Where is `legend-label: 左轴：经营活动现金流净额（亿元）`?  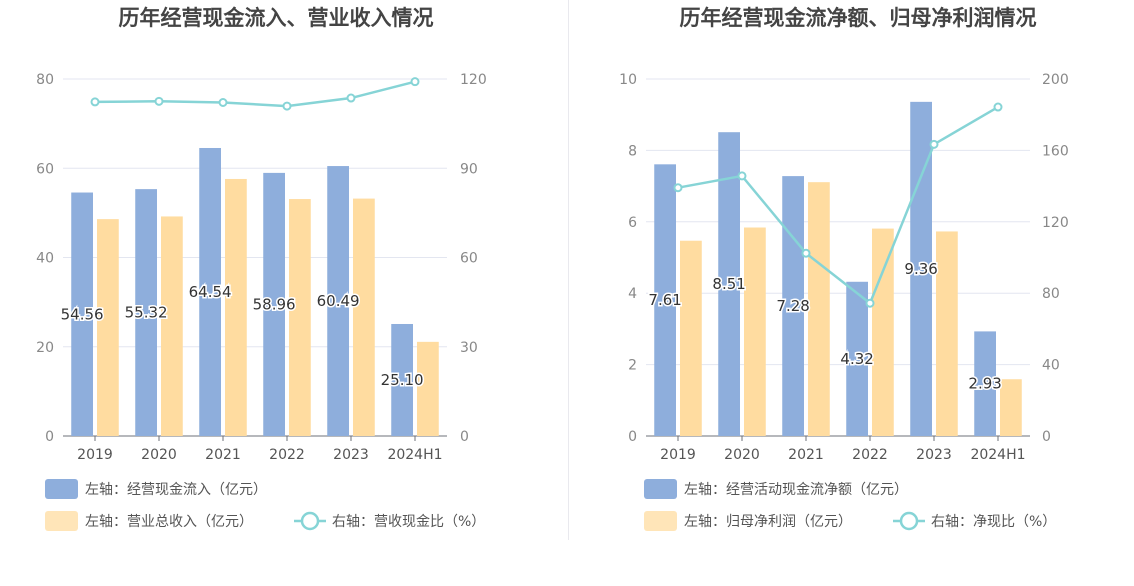 legend-label: 左轴：经营活动现金流净额（亿元） is located at coordinates (796, 490).